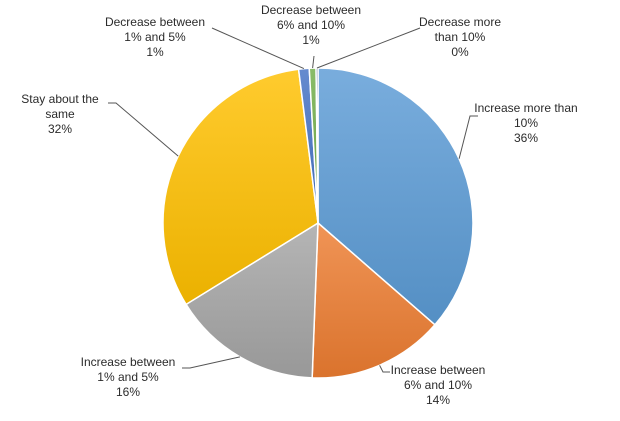 The height and width of the screenshot is (421, 620). I want to click on label-stay-about-same: Stay about the same 32%, so click(60, 114).